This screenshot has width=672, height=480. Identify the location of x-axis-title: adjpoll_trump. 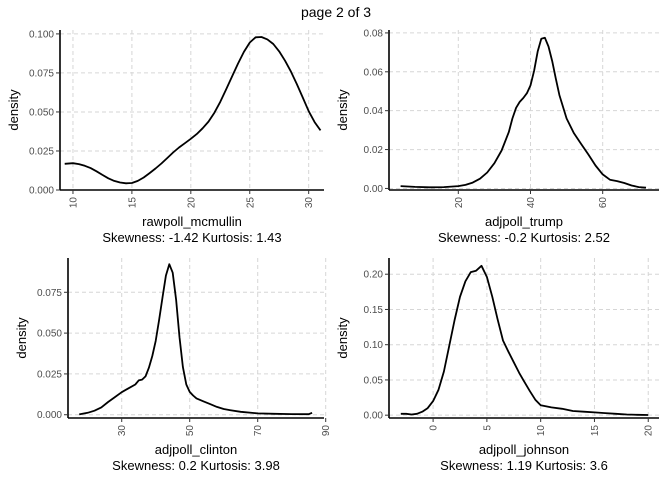
(524, 221).